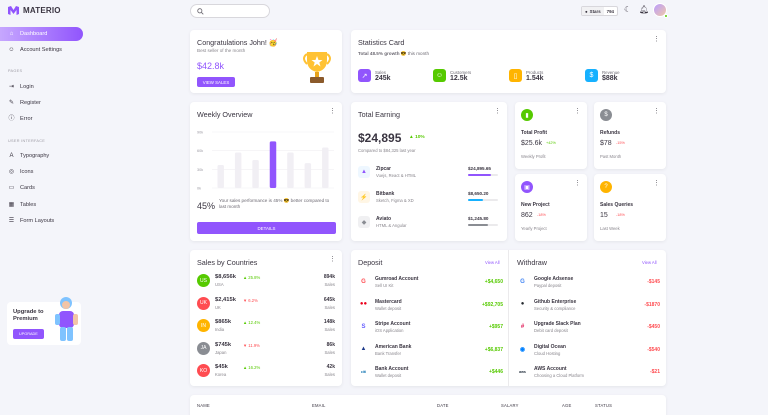 This screenshot has height=415, width=768. What do you see at coordinates (393, 346) in the screenshot?
I see `transaction-name: American Bank` at bounding box center [393, 346].